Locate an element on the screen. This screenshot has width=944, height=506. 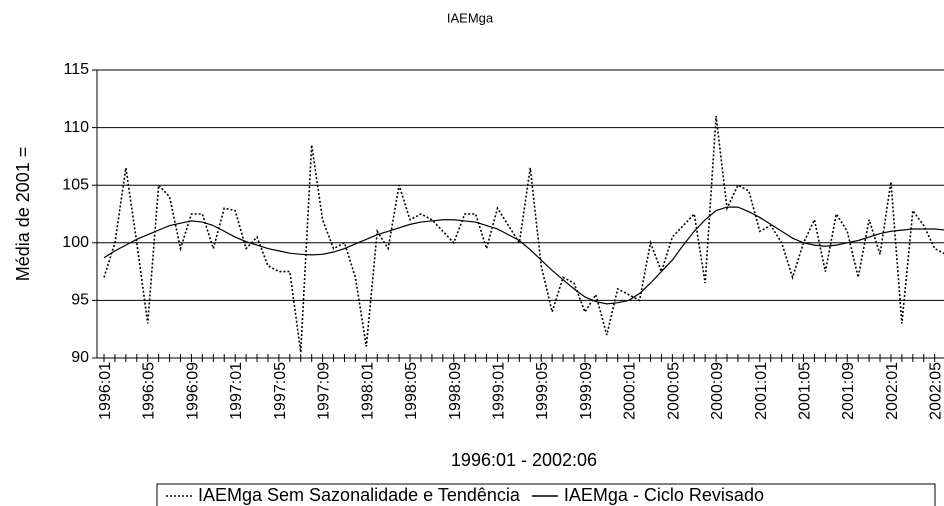
y-tick-label: 90 is located at coordinates (80, 357).